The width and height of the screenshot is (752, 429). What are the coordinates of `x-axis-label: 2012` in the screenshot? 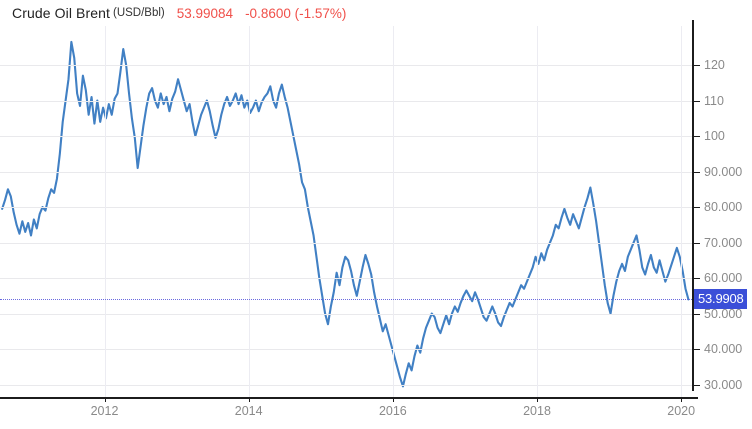 It's located at (104, 411).